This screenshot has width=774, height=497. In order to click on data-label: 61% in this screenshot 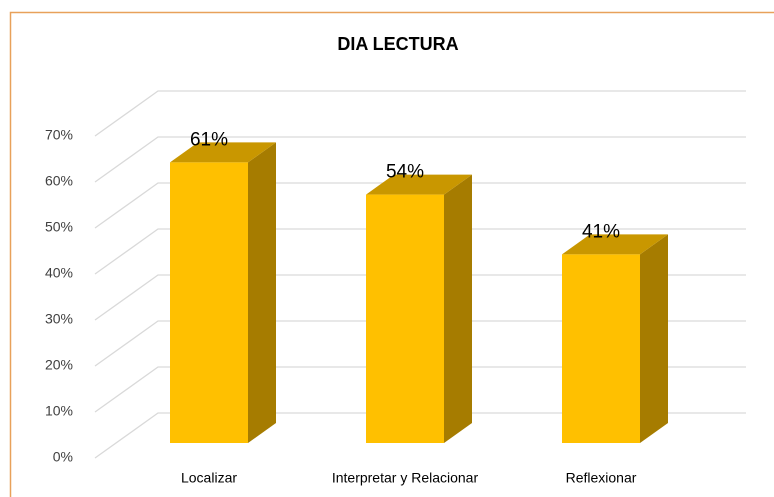, I will do `click(209, 139)`.